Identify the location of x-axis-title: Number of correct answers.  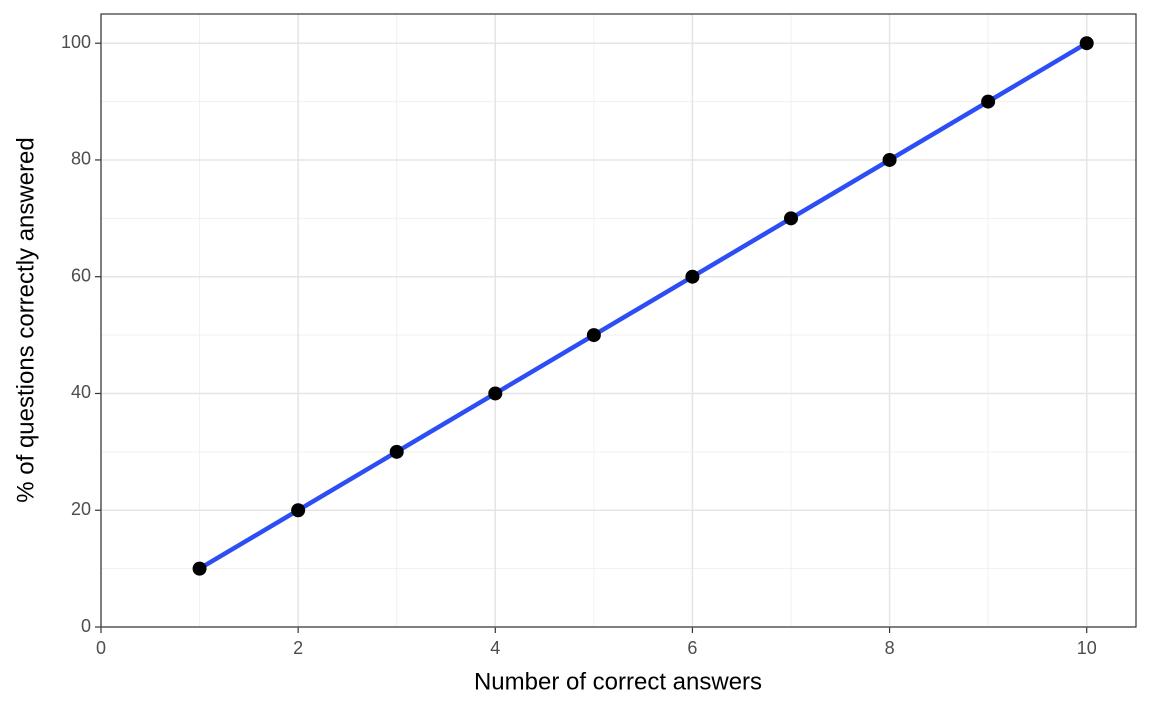
(618, 681).